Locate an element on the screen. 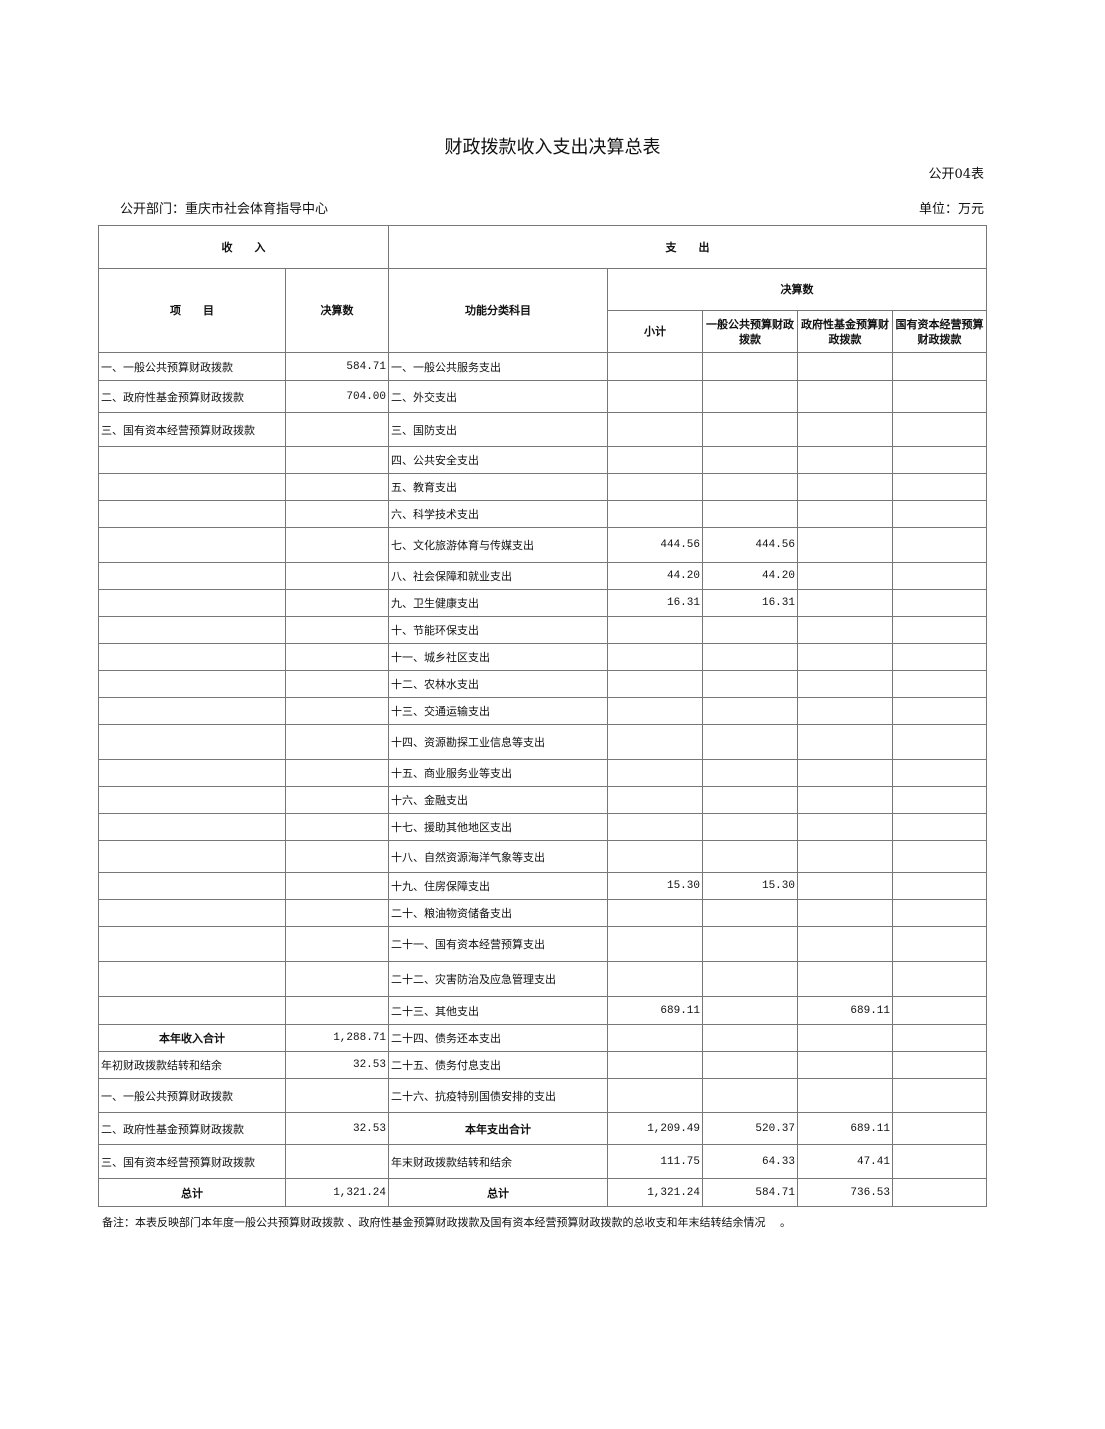 Image resolution: width=1105 pixels, height=1429 pixels. subtotal-cell: 15.30 is located at coordinates (655, 886).